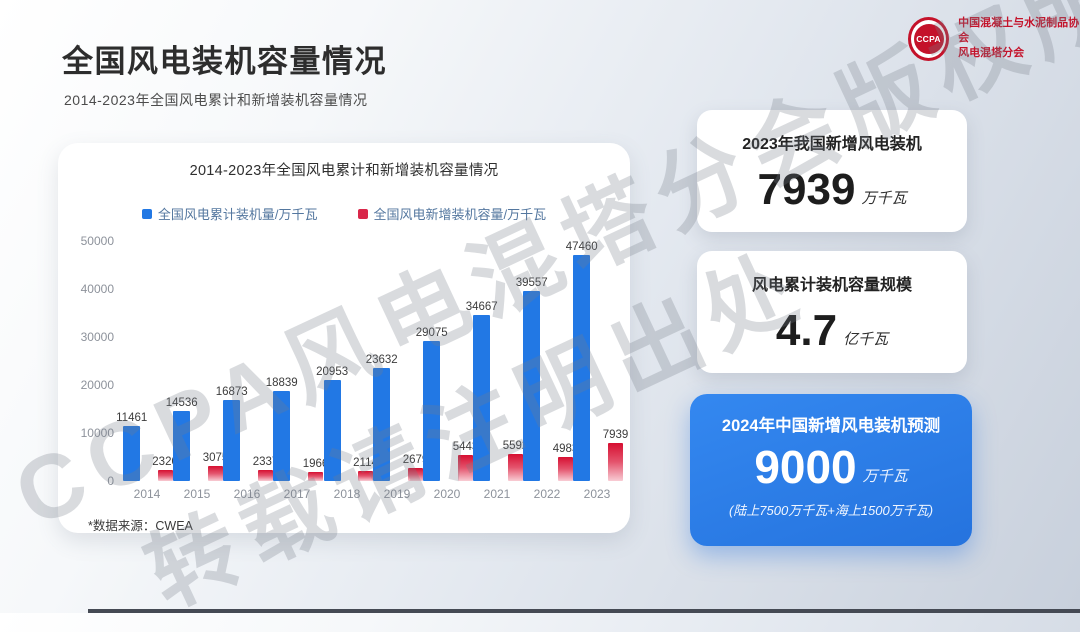 The image size is (1080, 632). What do you see at coordinates (597, 361) in the screenshot?
I see `bar-group-2023: 47460 7939` at bounding box center [597, 361].